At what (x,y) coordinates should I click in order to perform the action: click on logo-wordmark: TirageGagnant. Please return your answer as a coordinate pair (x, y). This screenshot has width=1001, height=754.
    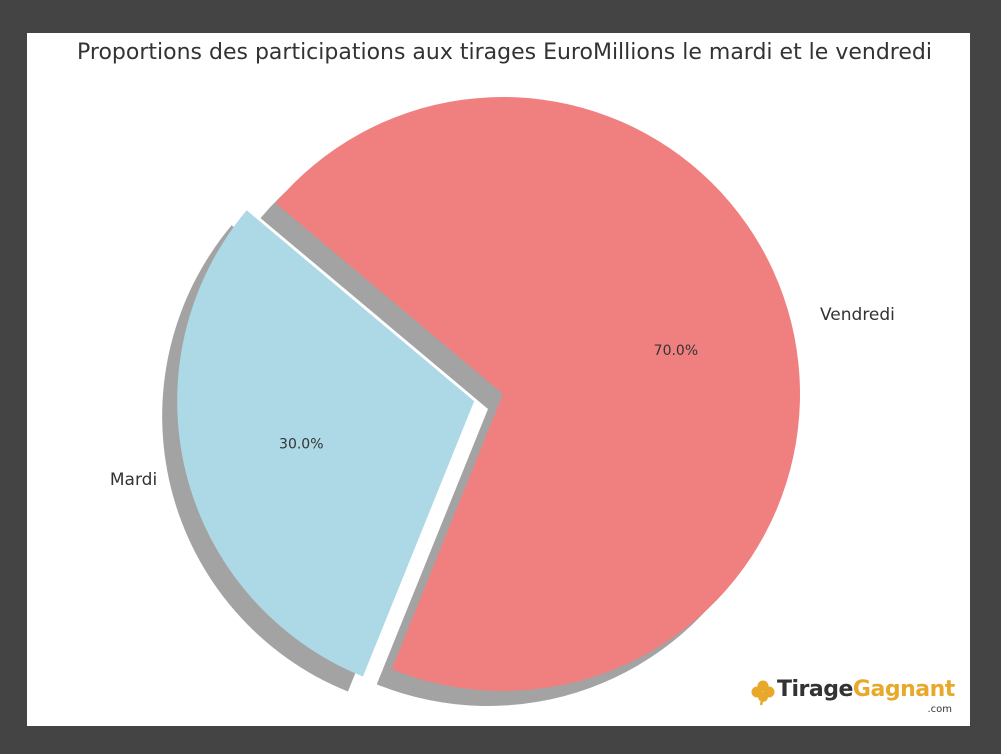
    Looking at the image, I should click on (866, 689).